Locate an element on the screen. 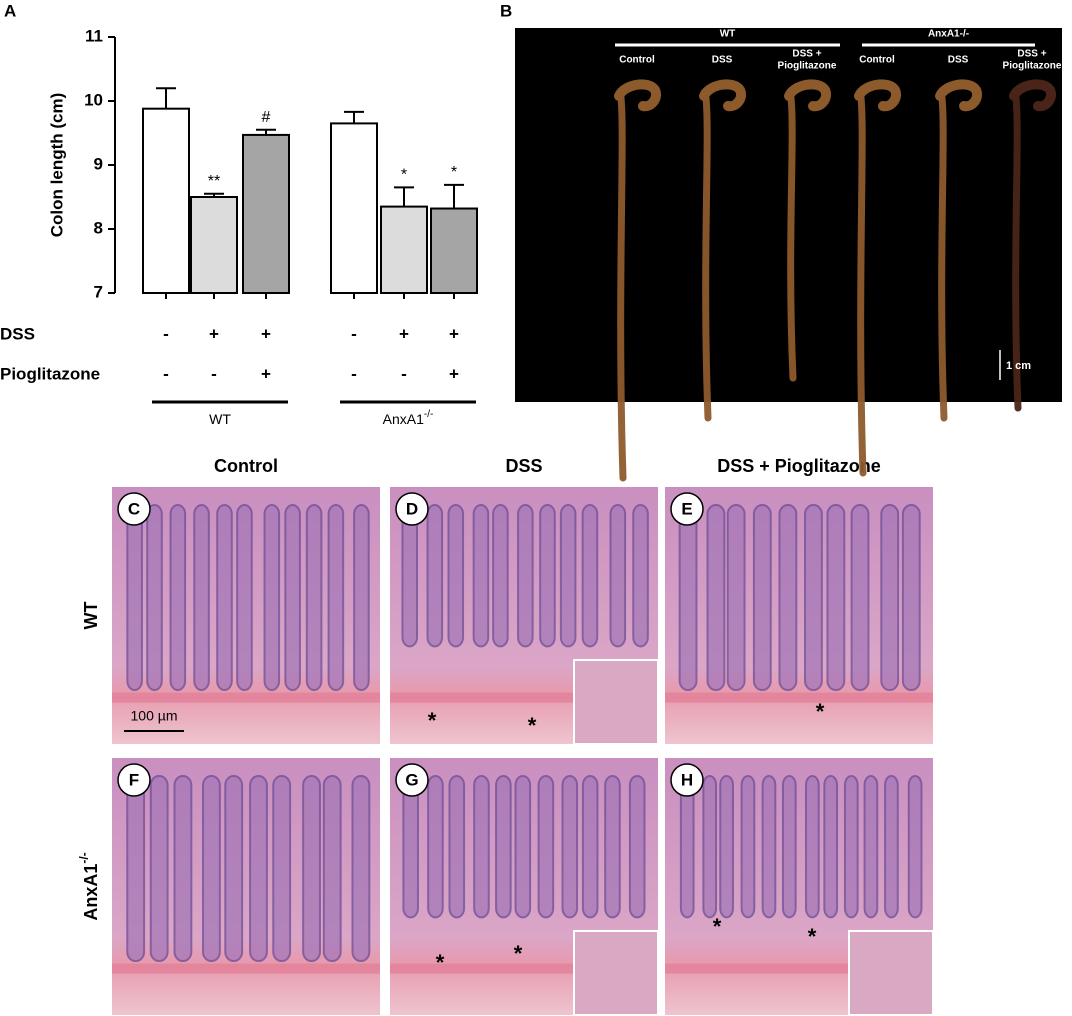  y-axis-label: Colon length (cm) is located at coordinates (56, 165).